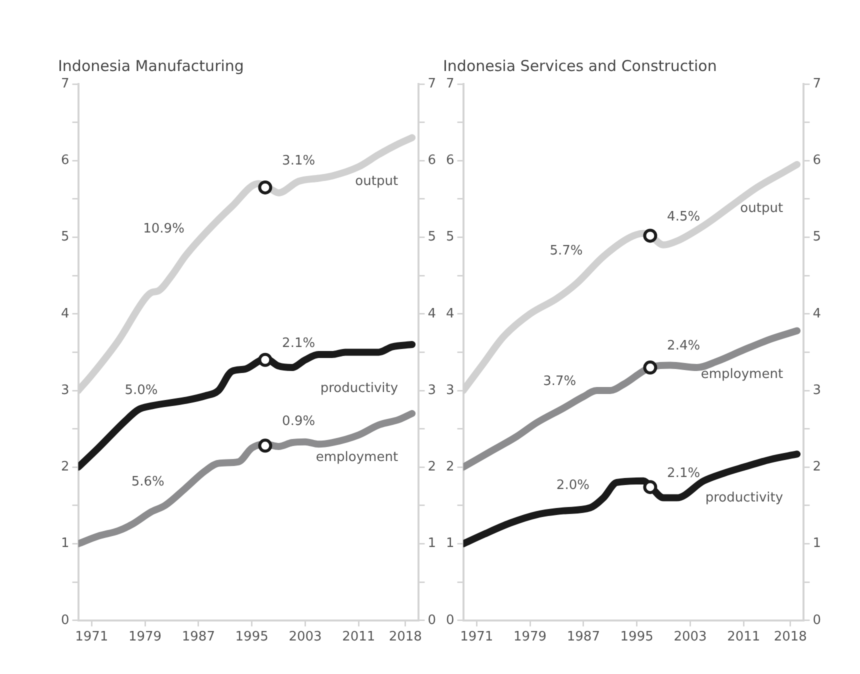  I want to click on chart-title: Indonesia Services and Construction, so click(580, 65).